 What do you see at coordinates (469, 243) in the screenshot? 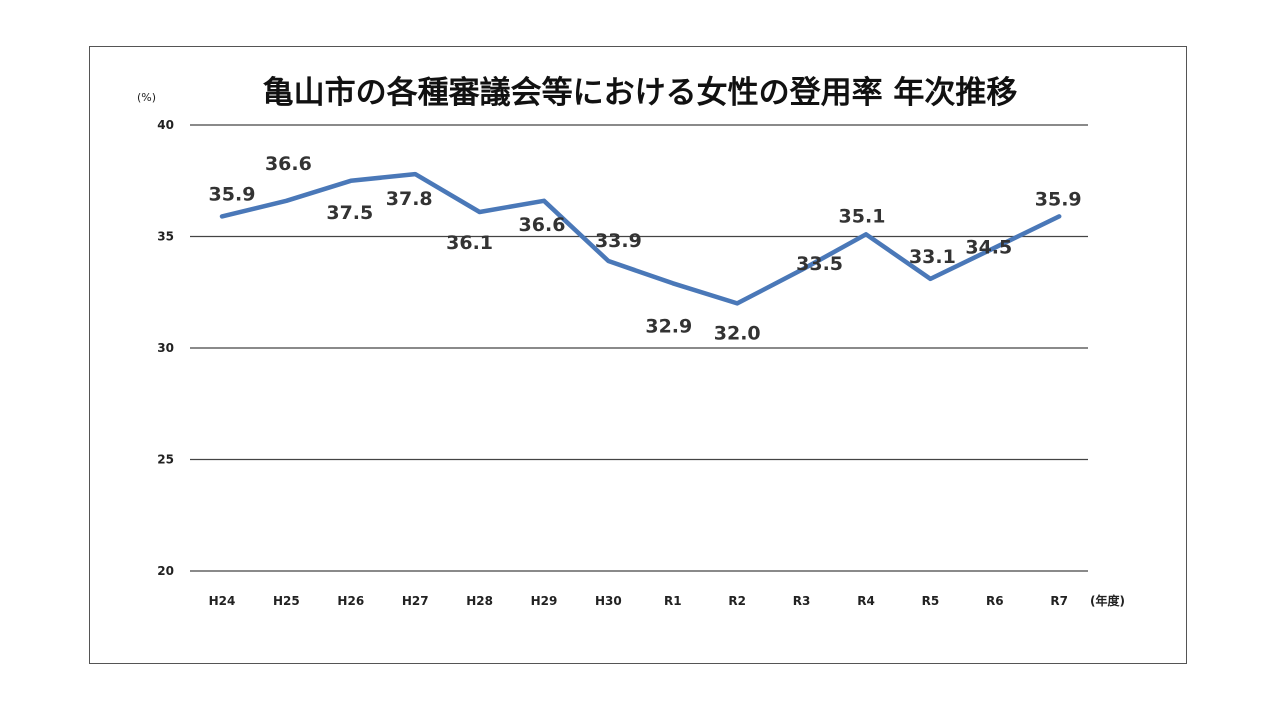
I see `data-label: 36.1` at bounding box center [469, 243].